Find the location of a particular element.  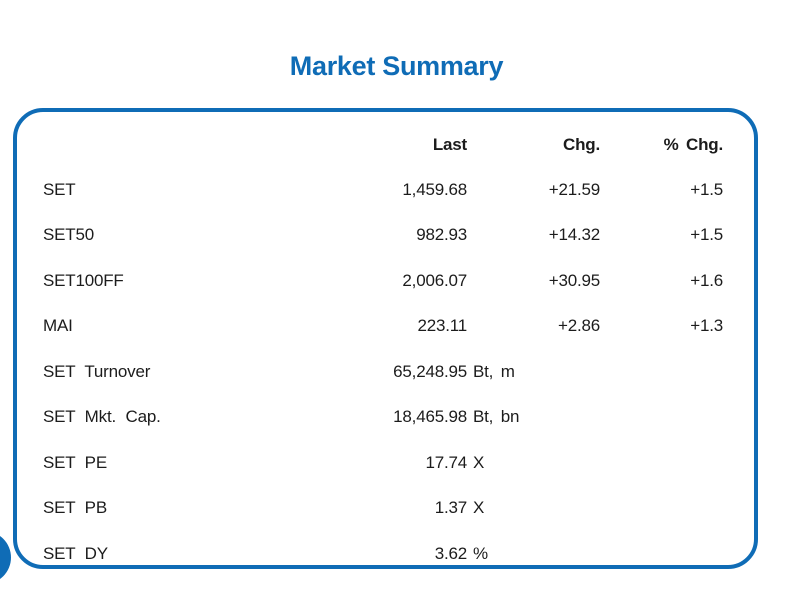

row-label: SET DY is located at coordinates (75, 553).